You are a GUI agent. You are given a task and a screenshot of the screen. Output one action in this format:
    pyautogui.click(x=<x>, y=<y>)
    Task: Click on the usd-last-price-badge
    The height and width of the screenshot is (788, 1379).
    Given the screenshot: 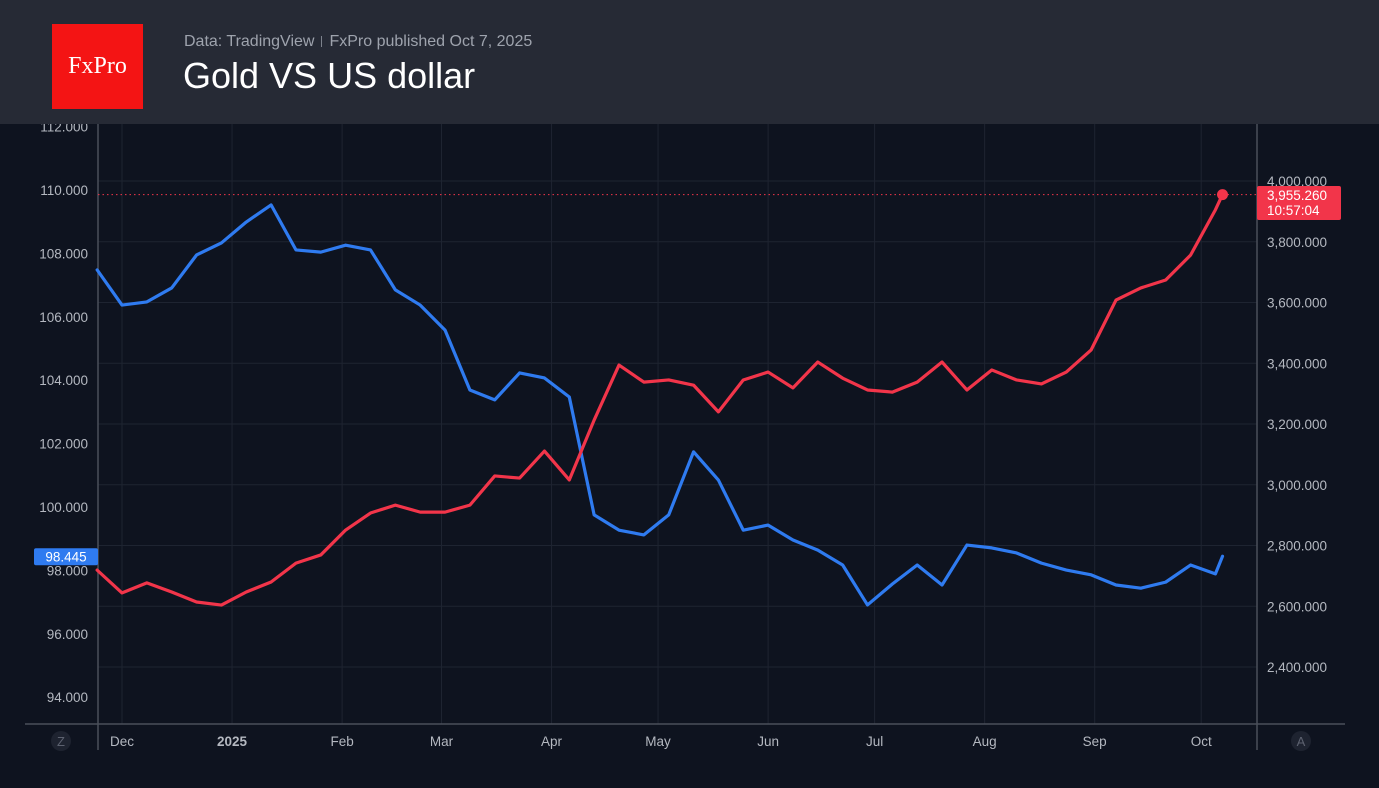 What is the action you would take?
    pyautogui.click(x=66, y=557)
    